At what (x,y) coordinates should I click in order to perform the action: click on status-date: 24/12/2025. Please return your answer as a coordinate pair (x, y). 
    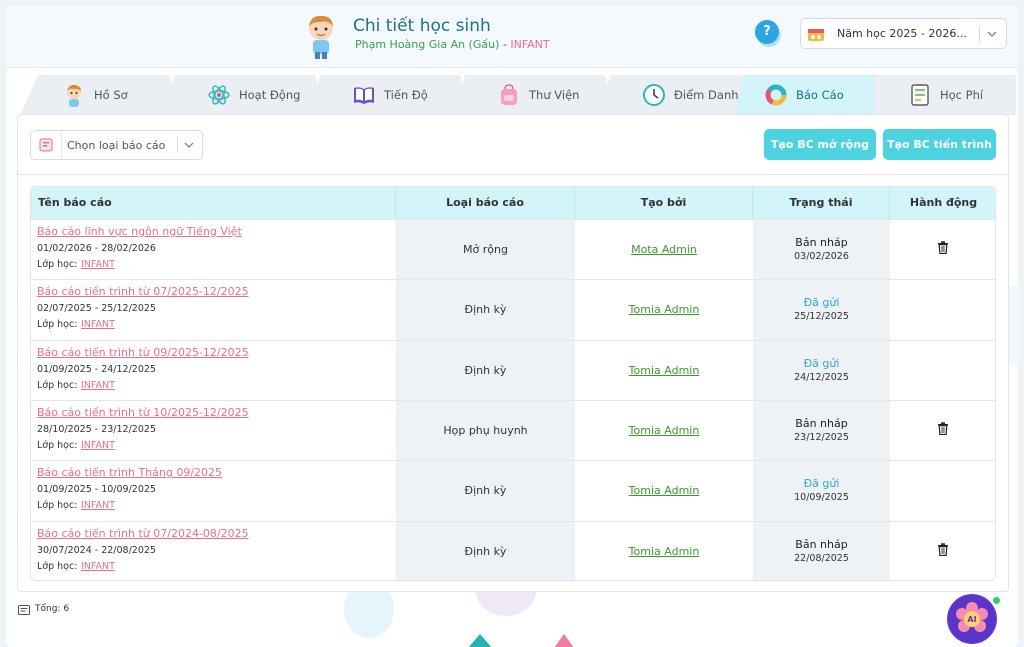
    Looking at the image, I should click on (821, 377).